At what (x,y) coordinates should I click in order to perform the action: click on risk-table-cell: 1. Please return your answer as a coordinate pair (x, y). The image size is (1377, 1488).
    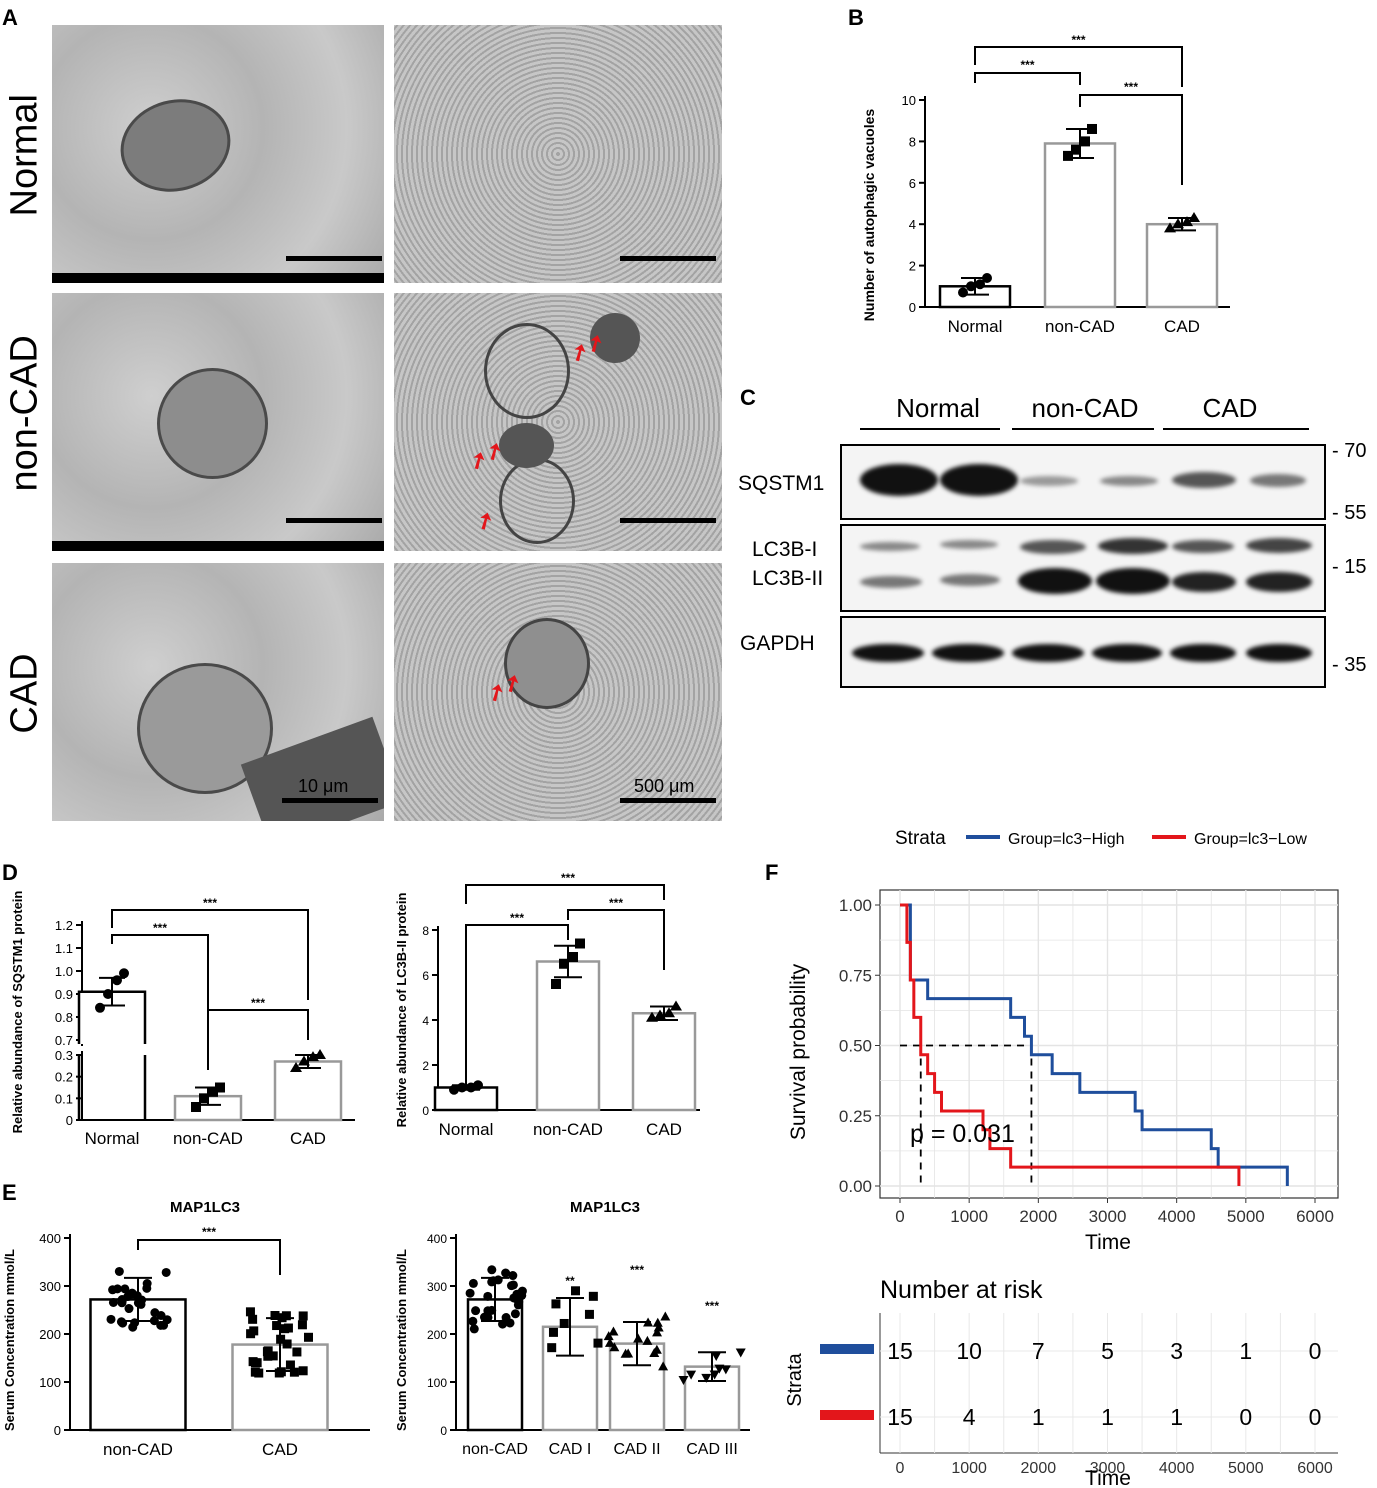
    Looking at the image, I should click on (1245, 1351).